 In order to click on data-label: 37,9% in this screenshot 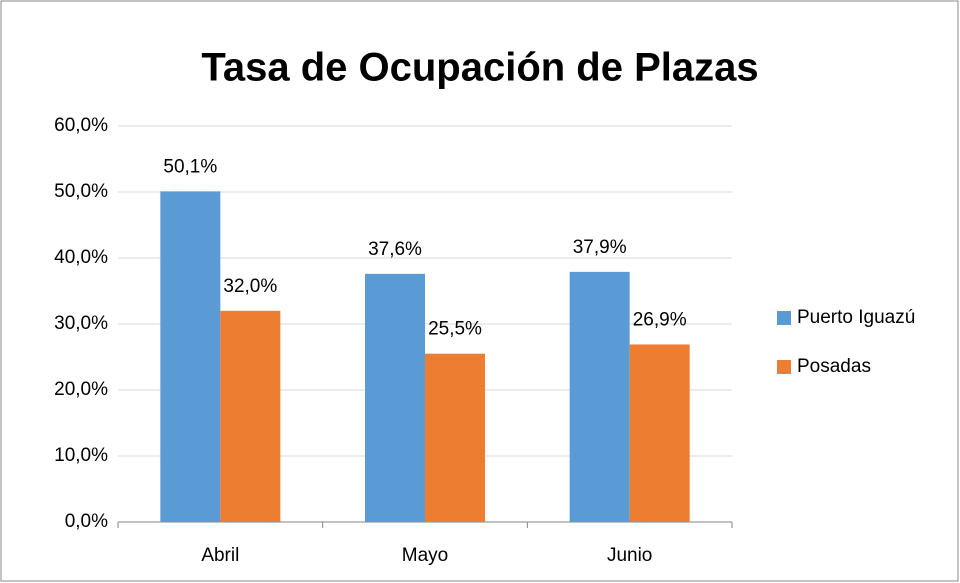, I will do `click(600, 247)`.